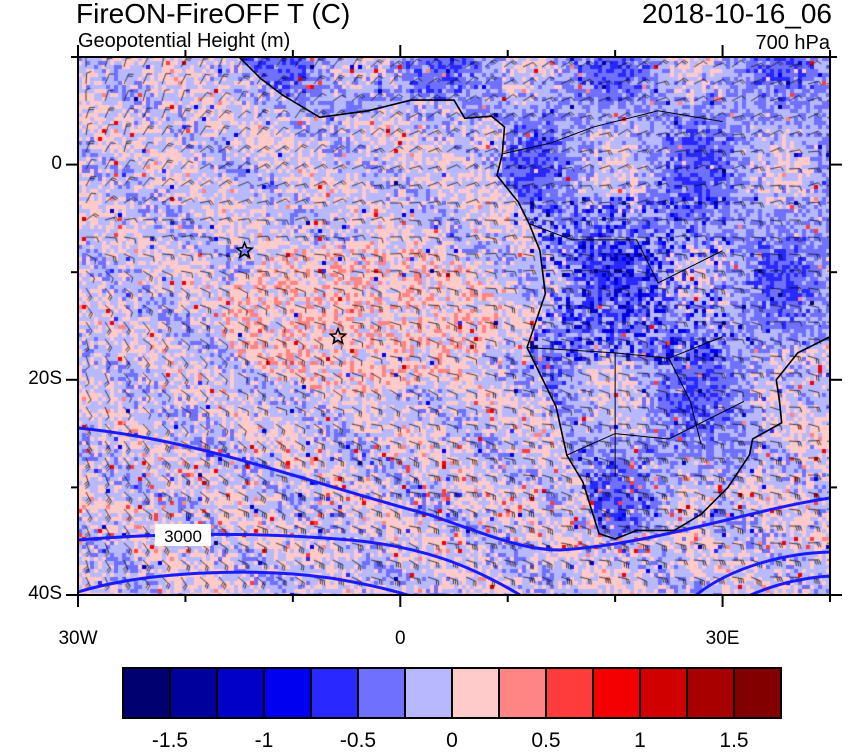 The height and width of the screenshot is (753, 850). I want to click on colorbar-label: 0.5, so click(546, 740).